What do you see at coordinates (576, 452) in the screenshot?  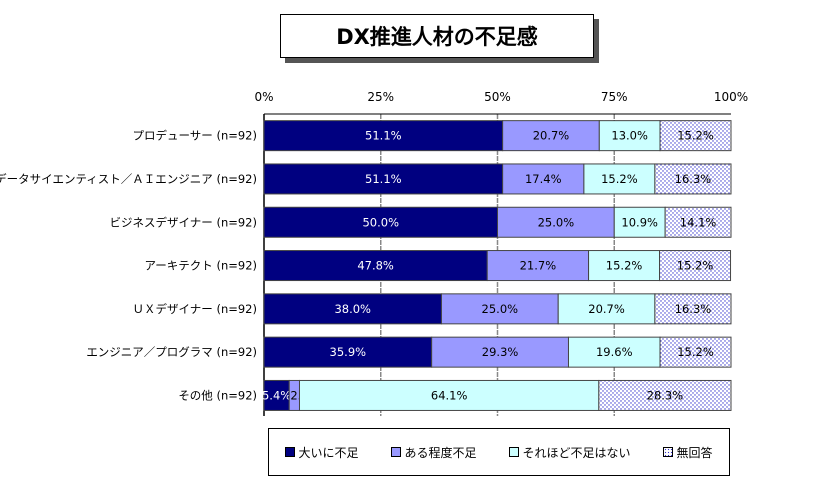 I see `legend-label: それほど不足はない` at bounding box center [576, 452].